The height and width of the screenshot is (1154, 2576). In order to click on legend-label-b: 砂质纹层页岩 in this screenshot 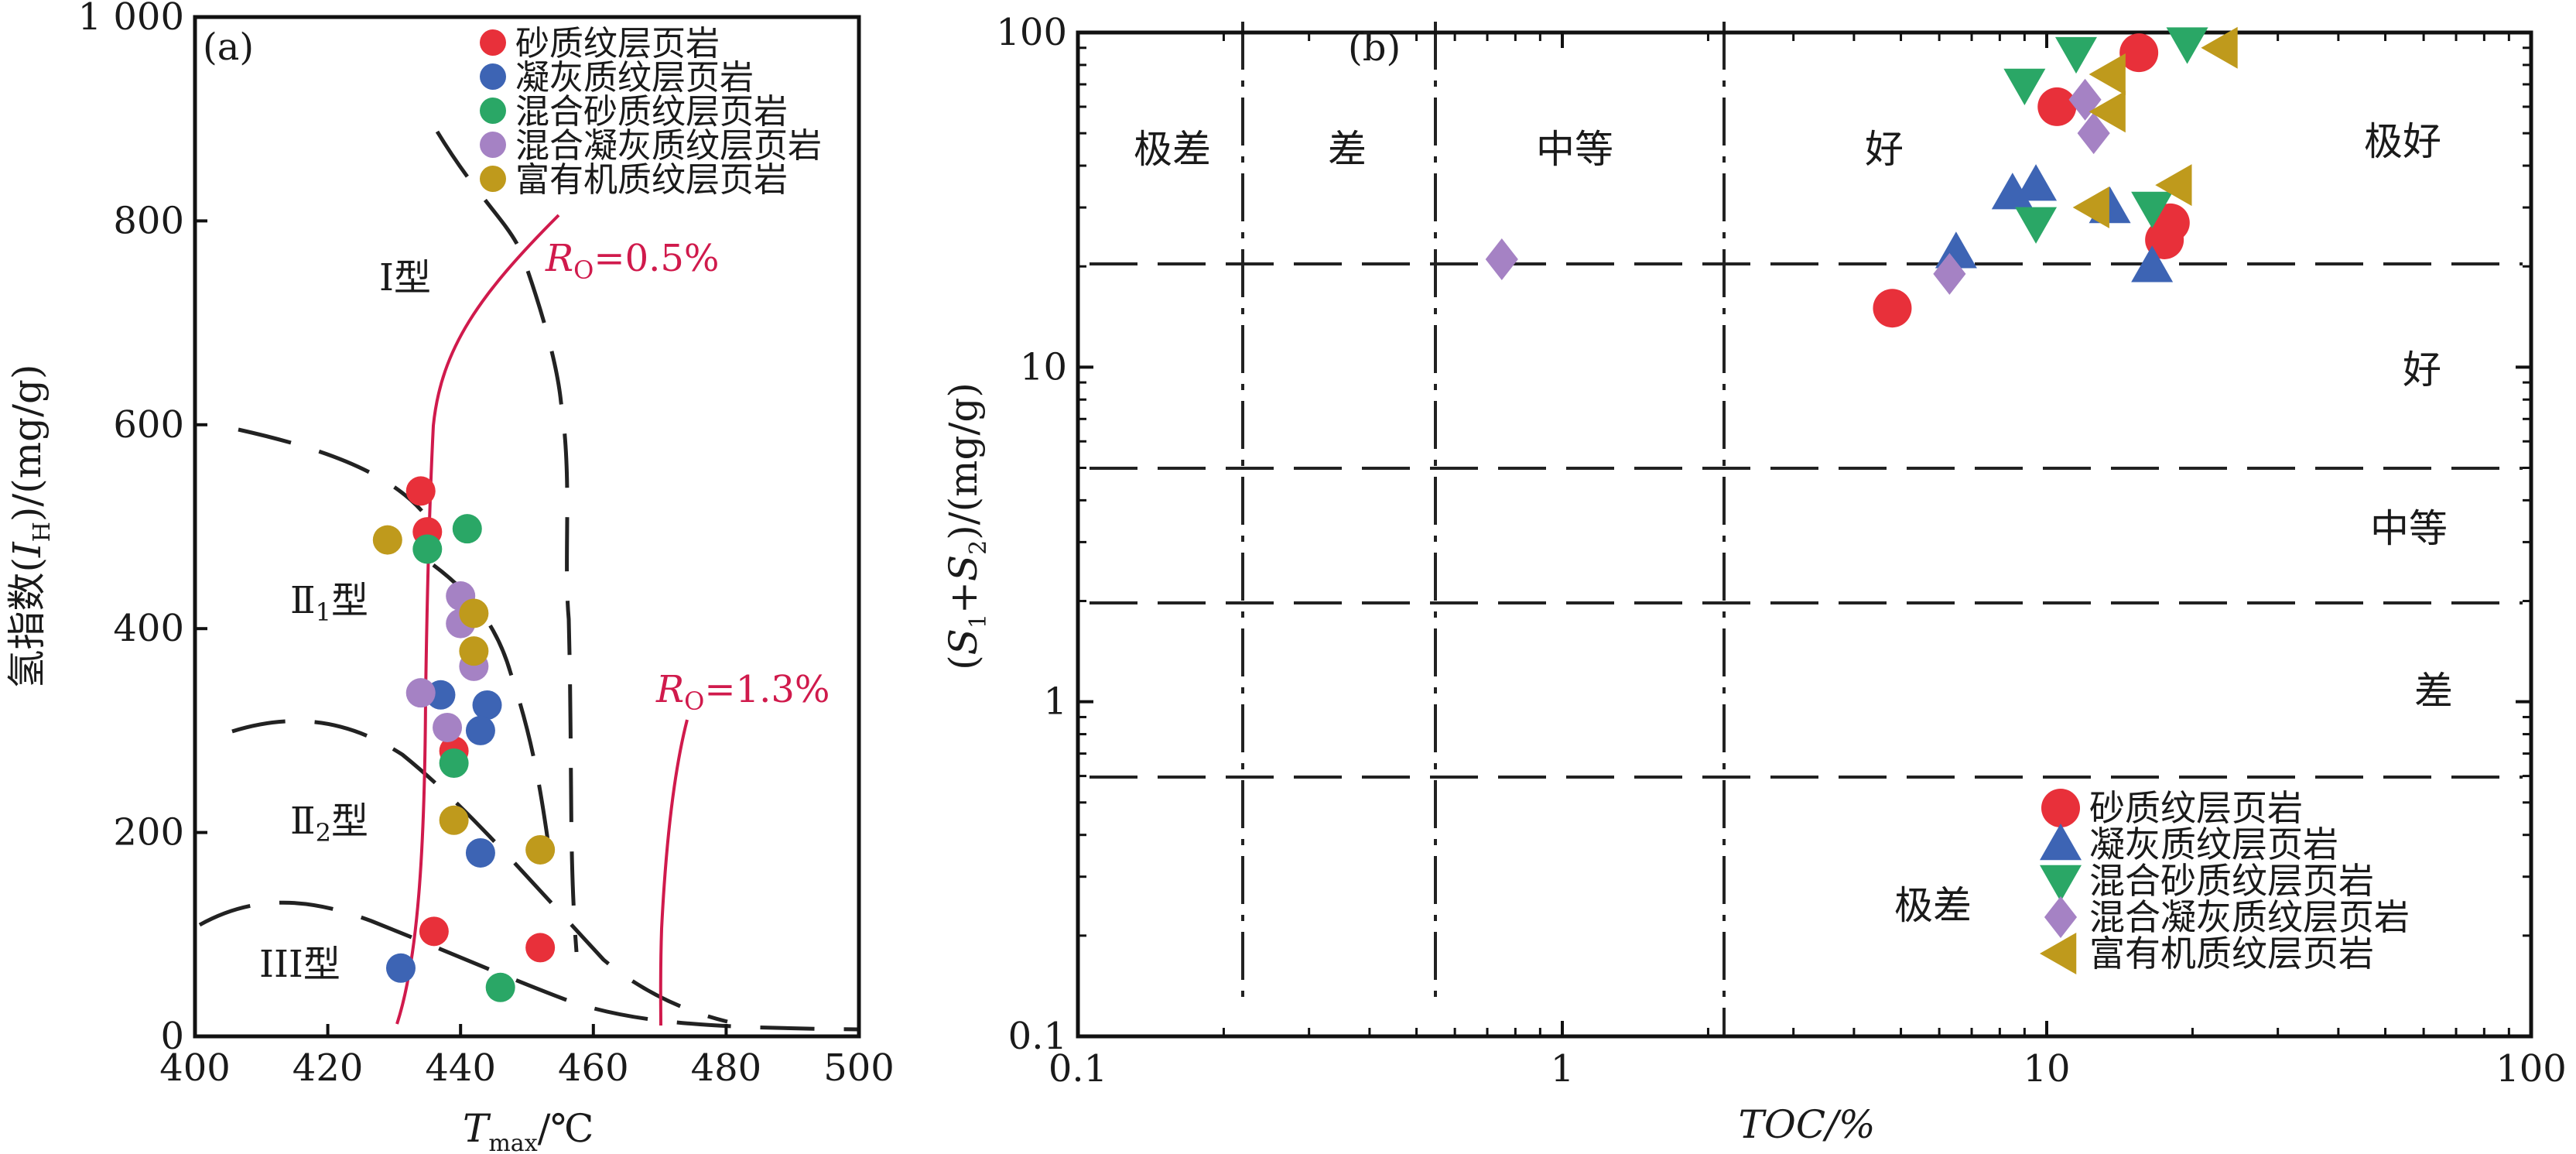, I will do `click(2196, 808)`.